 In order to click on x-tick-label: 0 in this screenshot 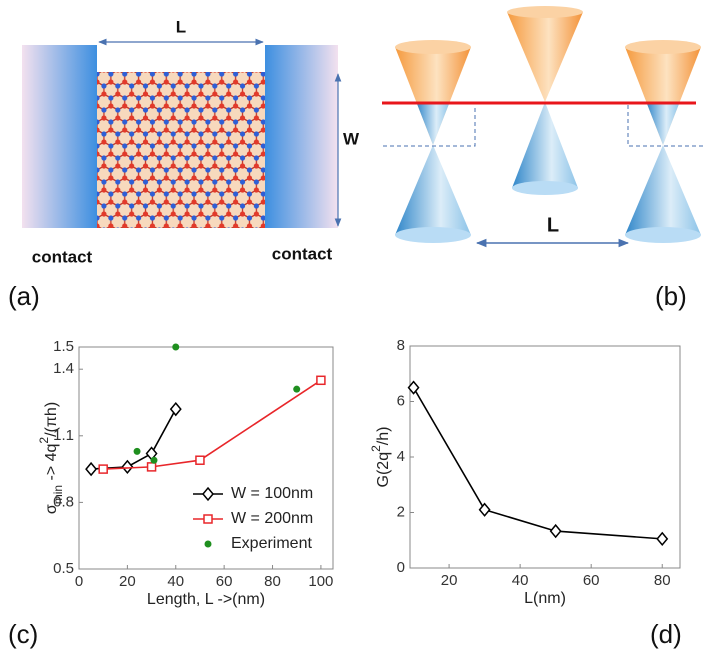, I will do `click(79, 581)`.